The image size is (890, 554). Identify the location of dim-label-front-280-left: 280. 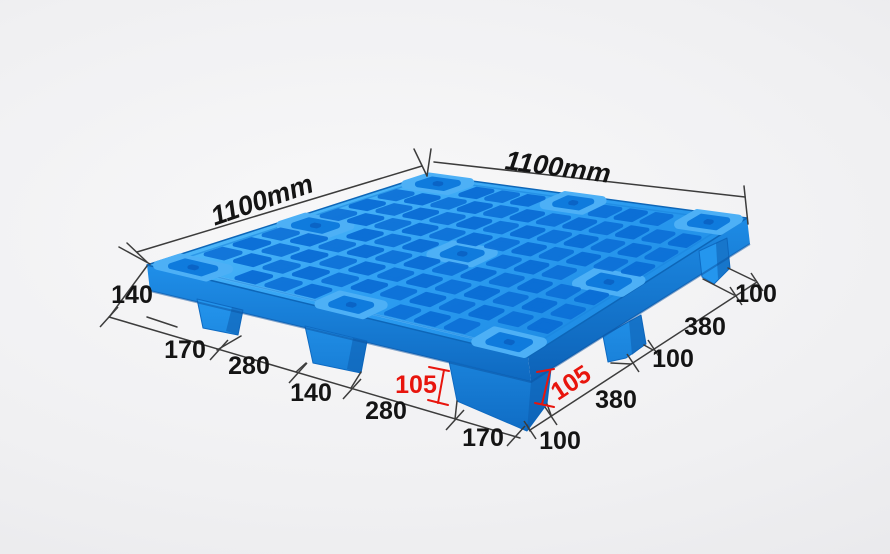
(249, 366).